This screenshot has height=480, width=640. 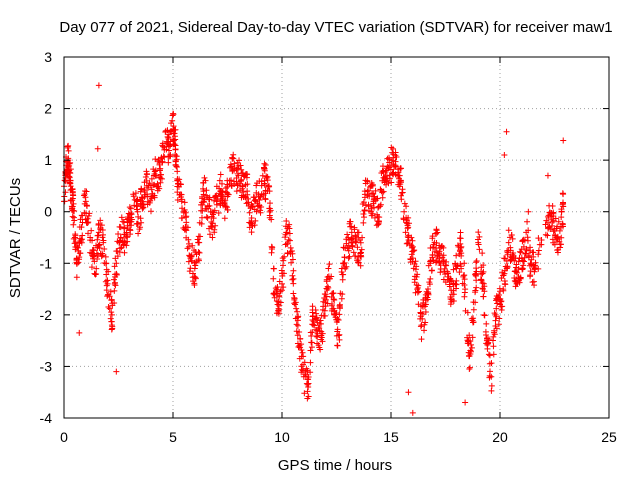 What do you see at coordinates (48, 160) in the screenshot?
I see `y-tick-label: 1` at bounding box center [48, 160].